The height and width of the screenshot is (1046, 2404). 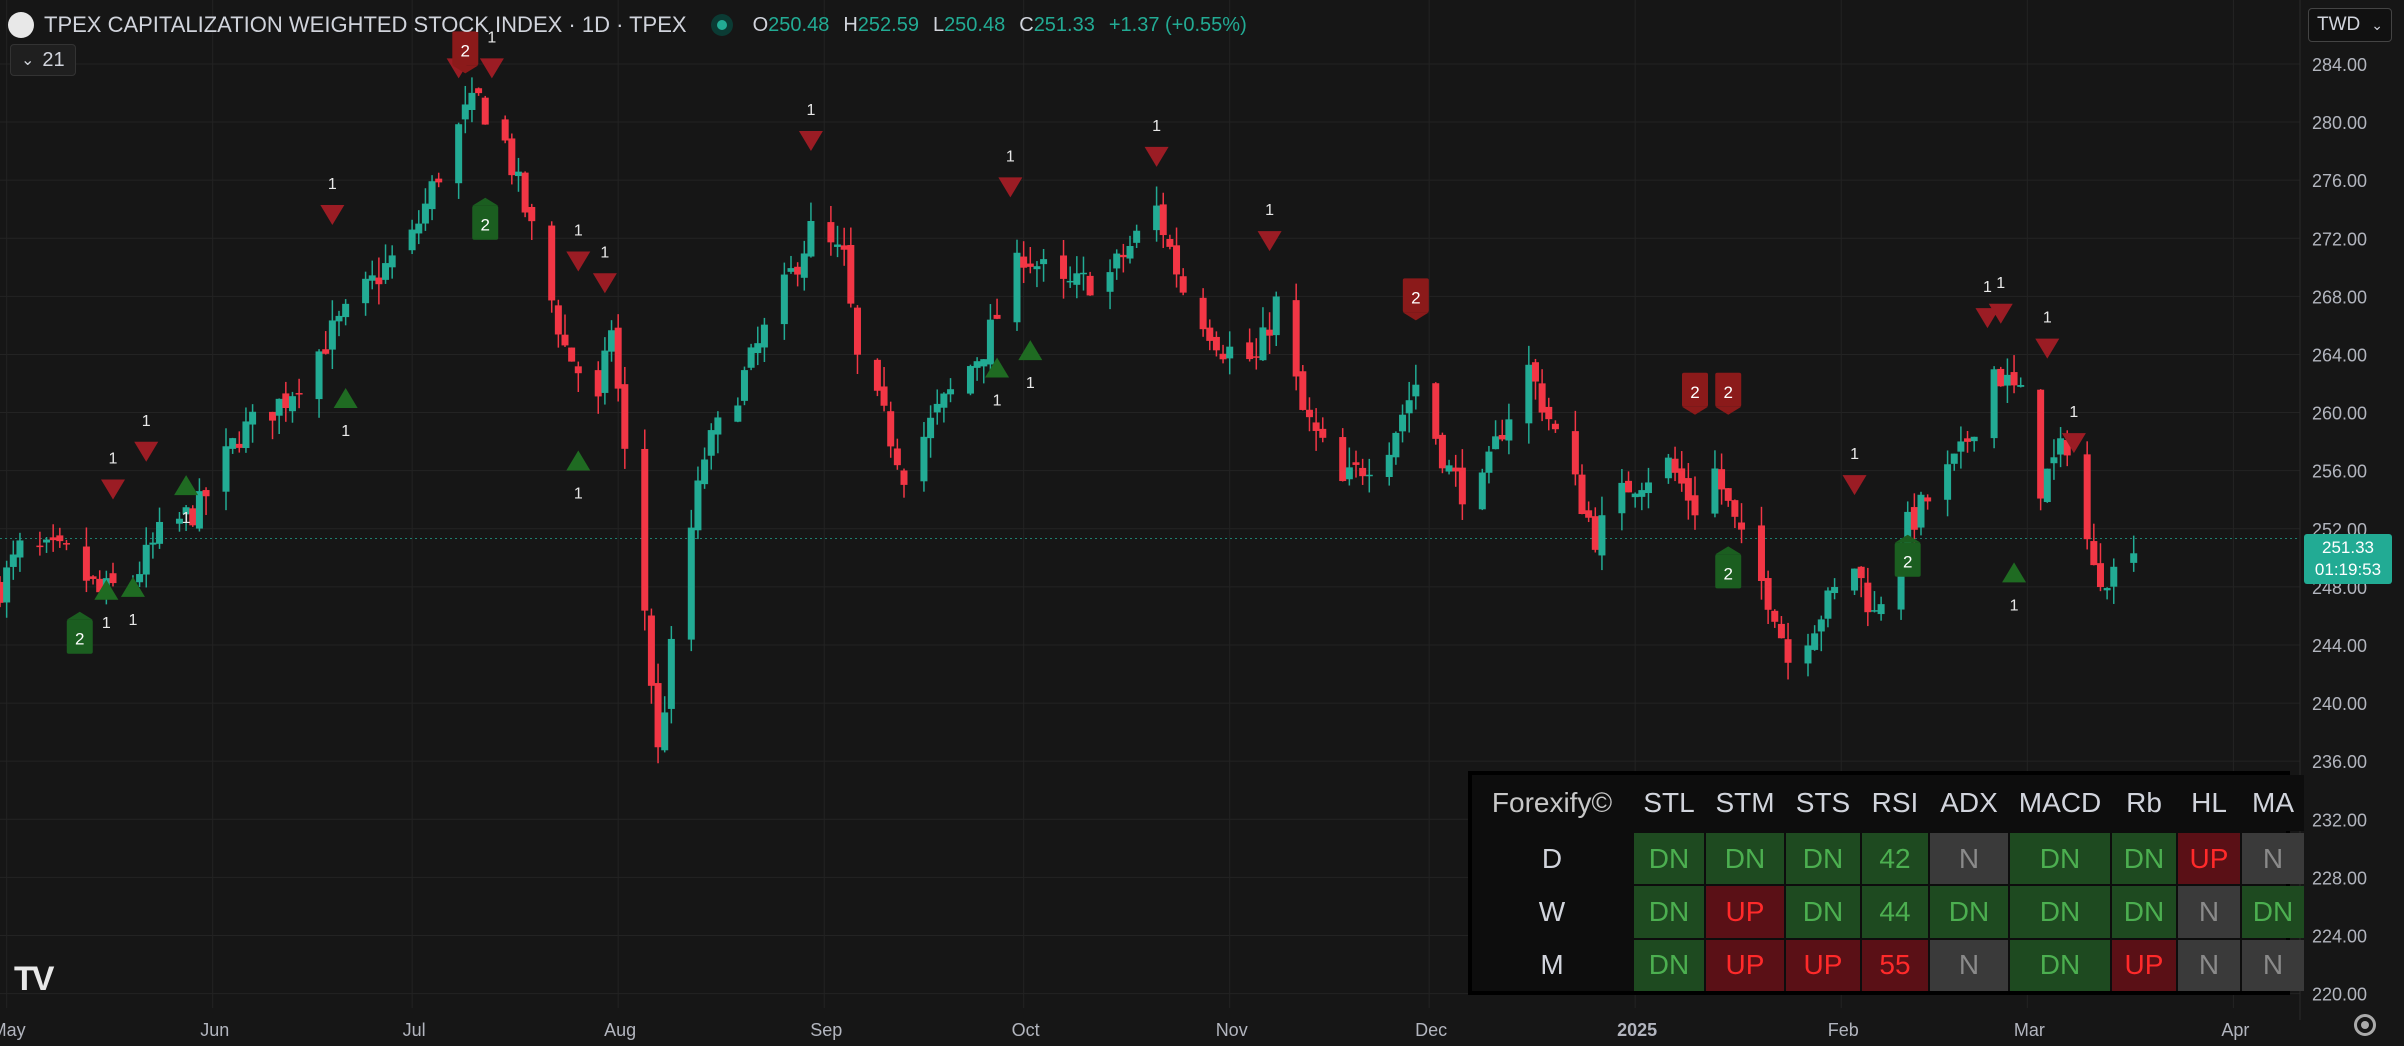 What do you see at coordinates (721, 25) in the screenshot?
I see `market-status-icon` at bounding box center [721, 25].